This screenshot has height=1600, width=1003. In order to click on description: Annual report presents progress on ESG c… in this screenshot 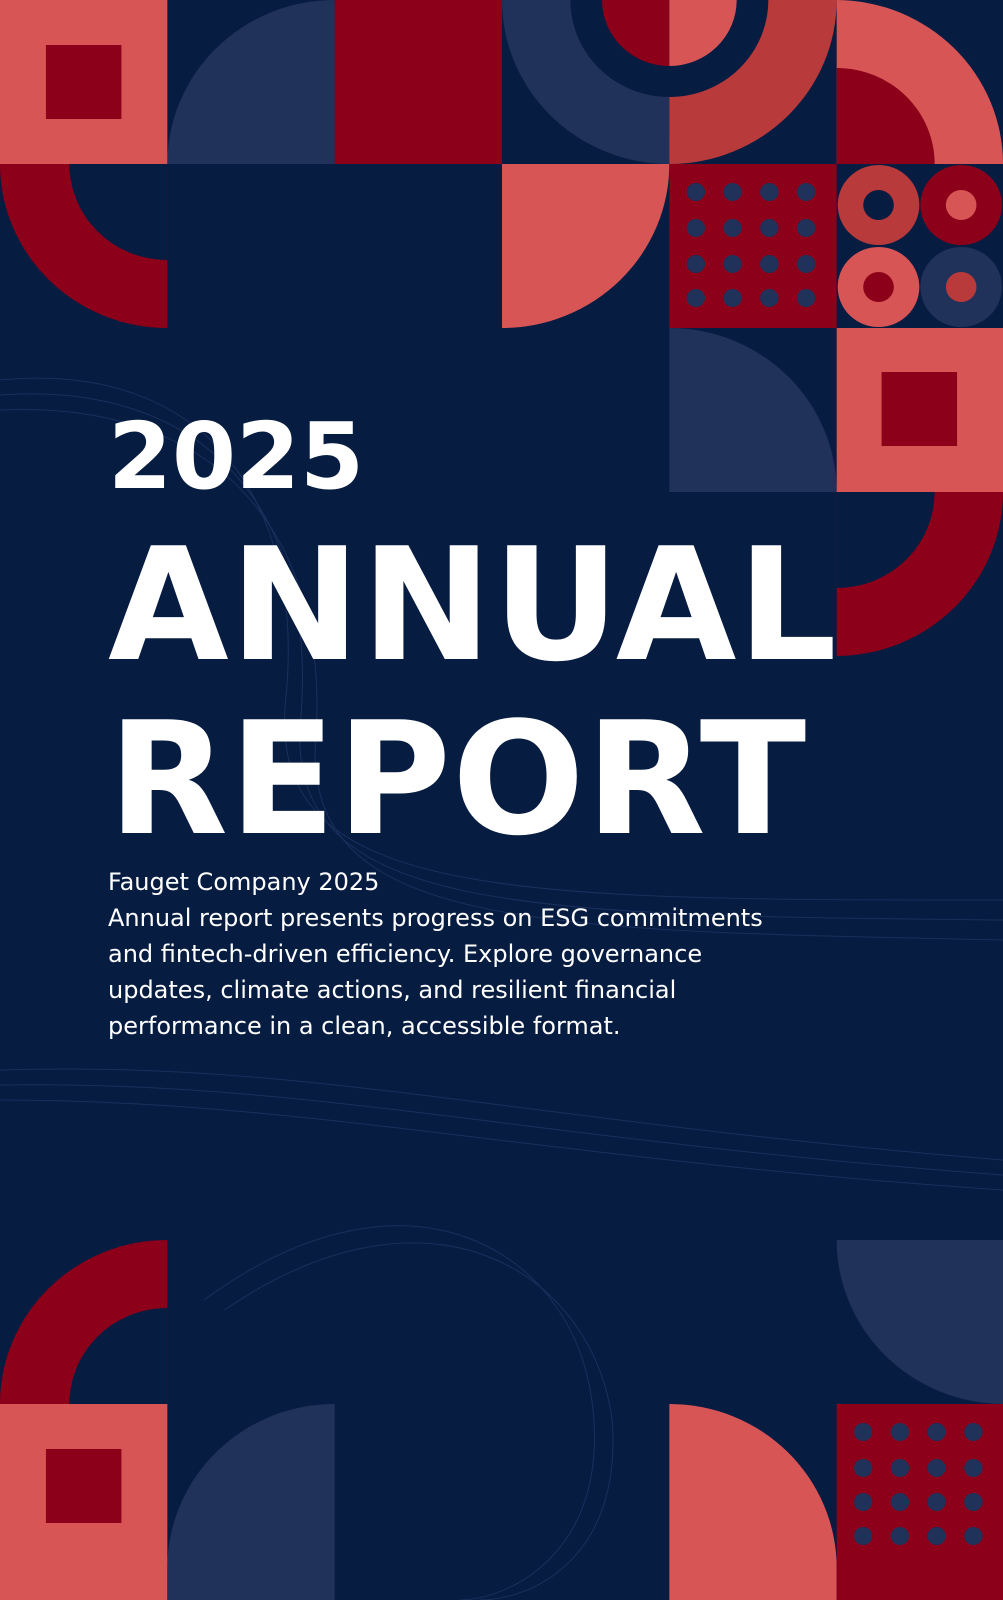, I will do `click(435, 972)`.